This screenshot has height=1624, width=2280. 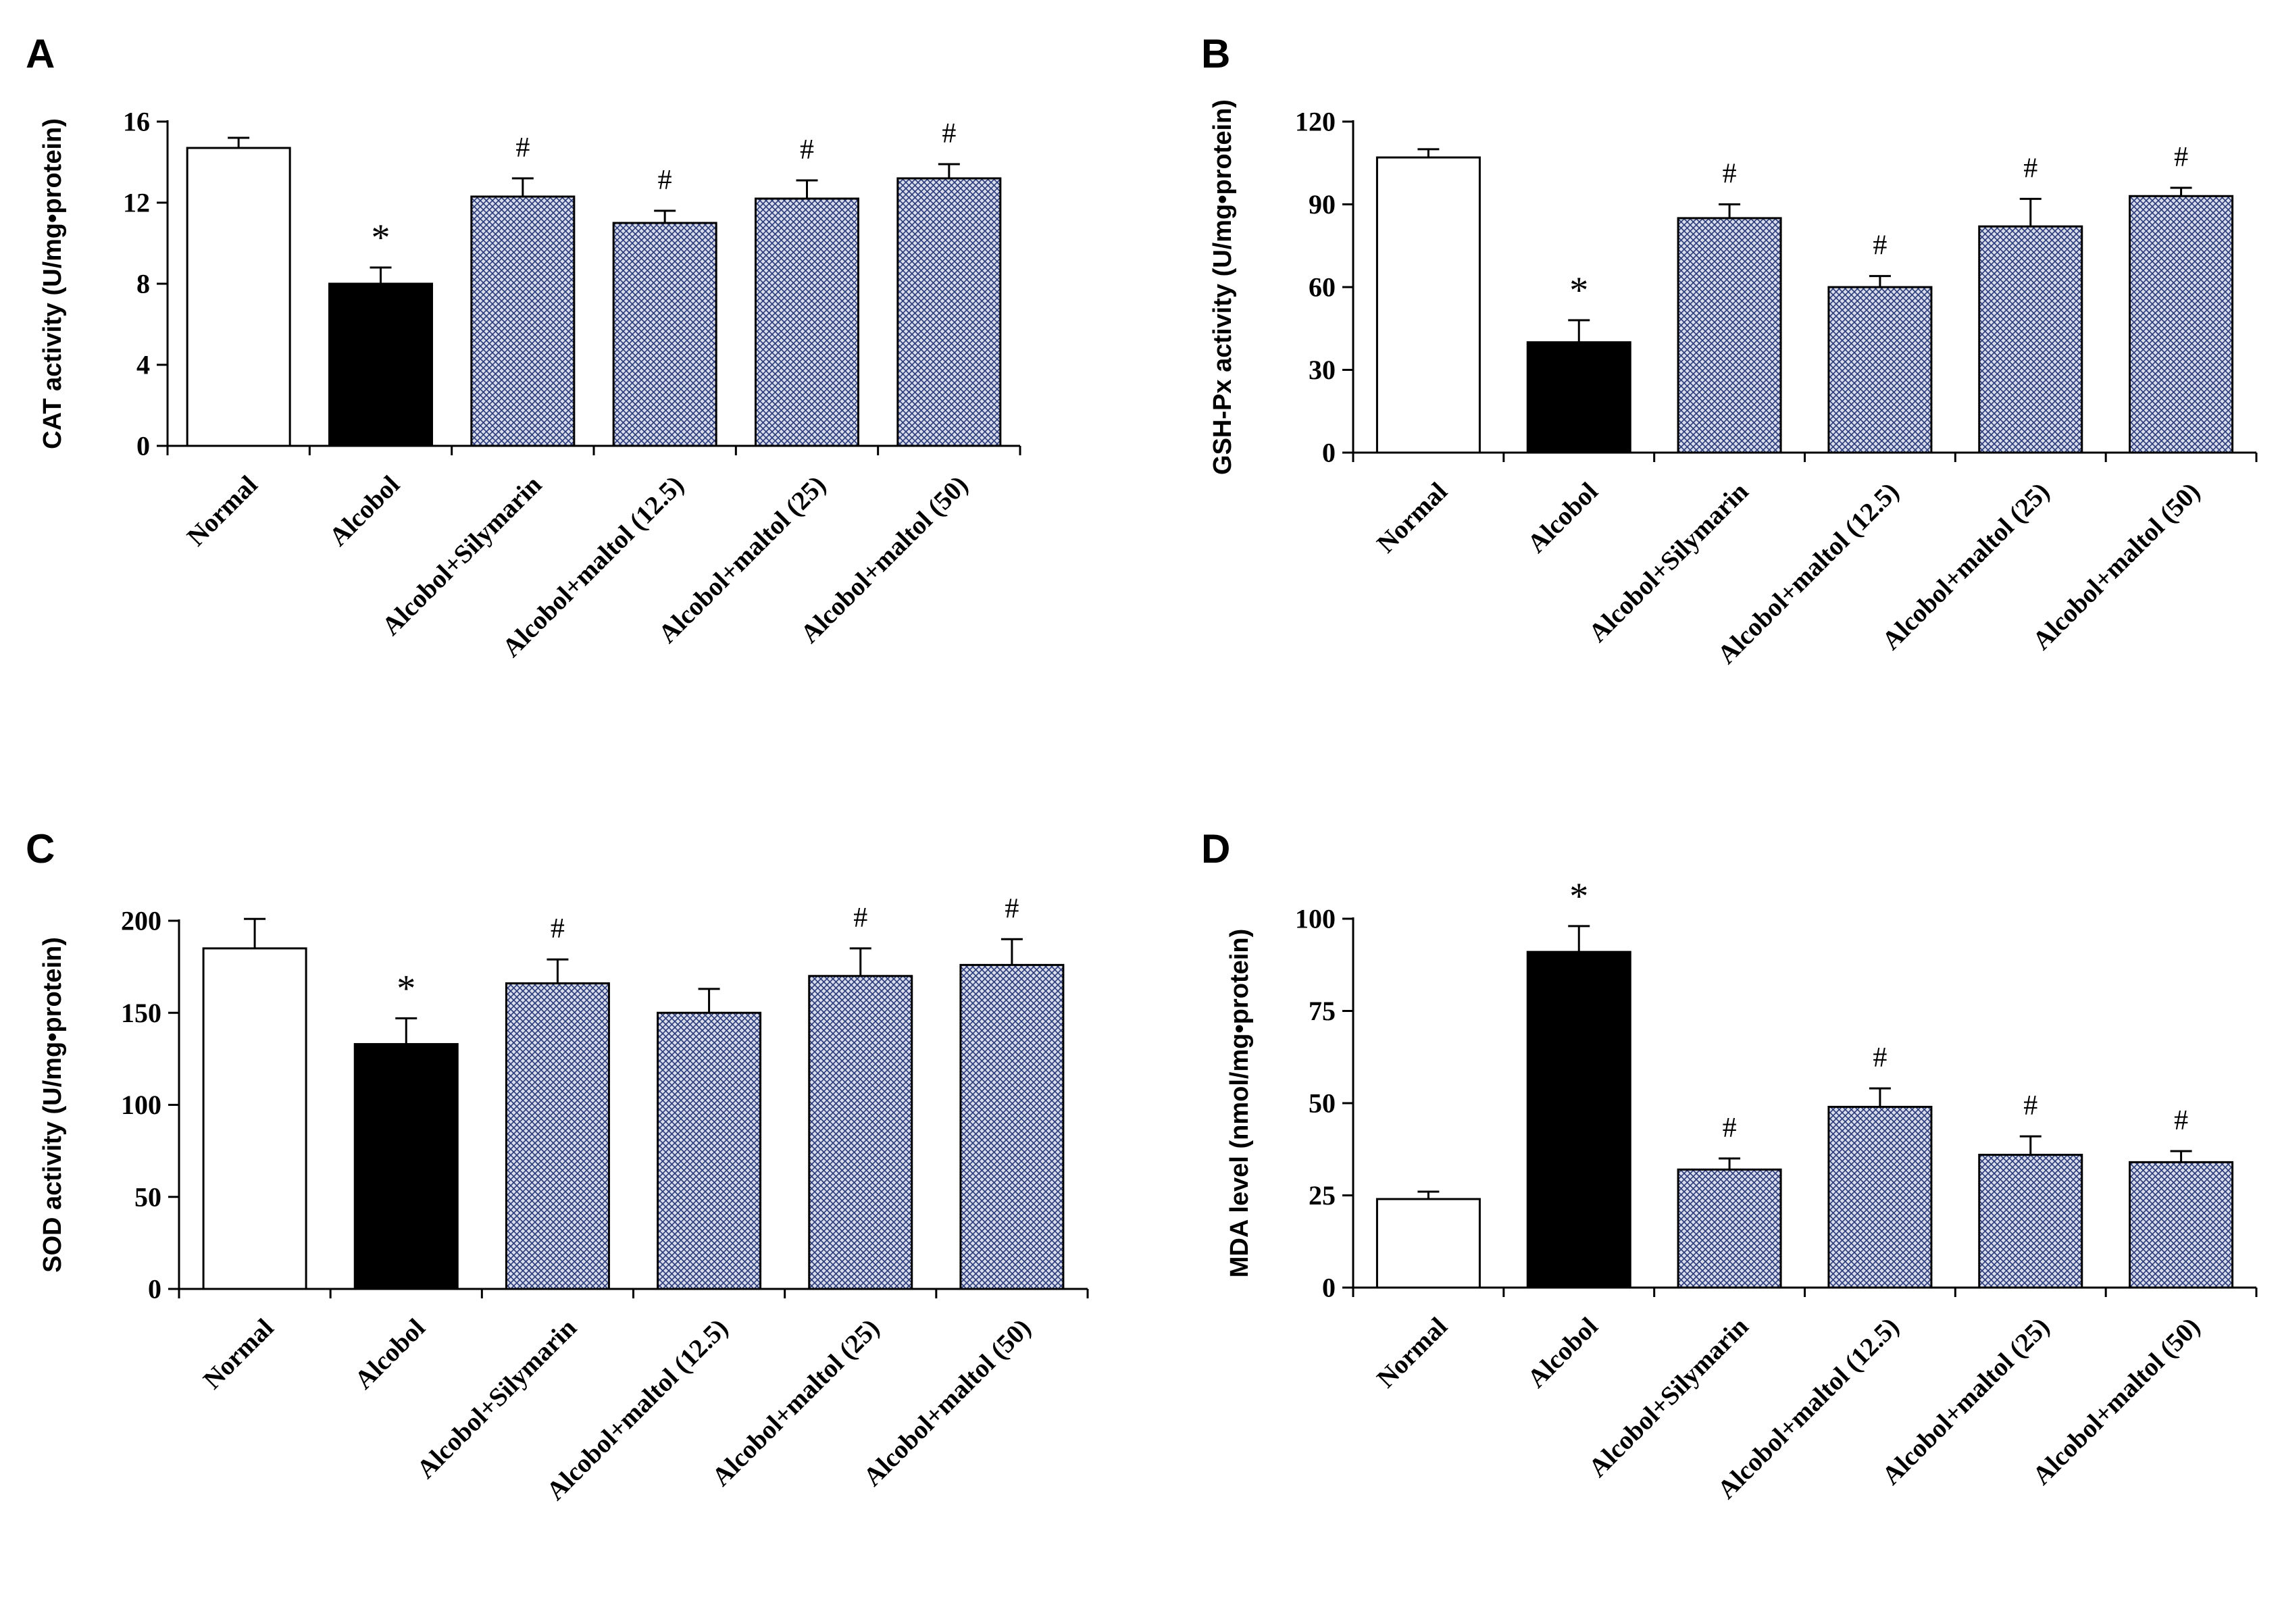 I want to click on y-axis-label: SOD activity (U/mg•protein), so click(x=53, y=1105).